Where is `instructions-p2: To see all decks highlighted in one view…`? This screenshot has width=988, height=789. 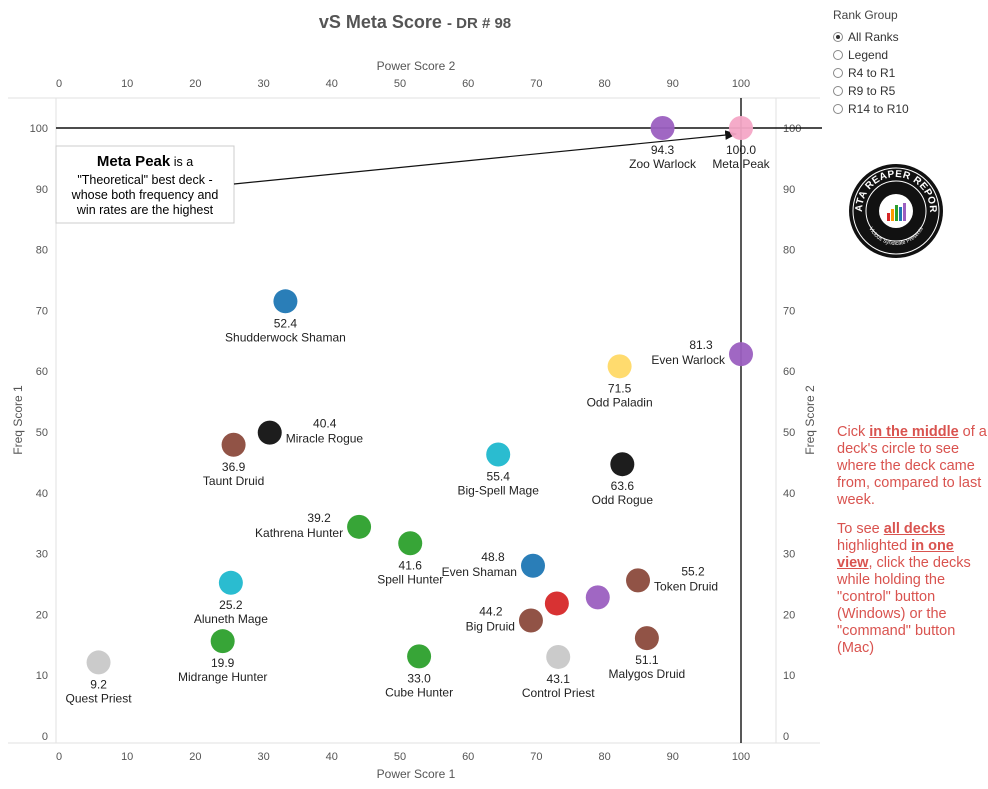 instructions-p2: To see all decks highlighted in one view… is located at coordinates (904, 588).